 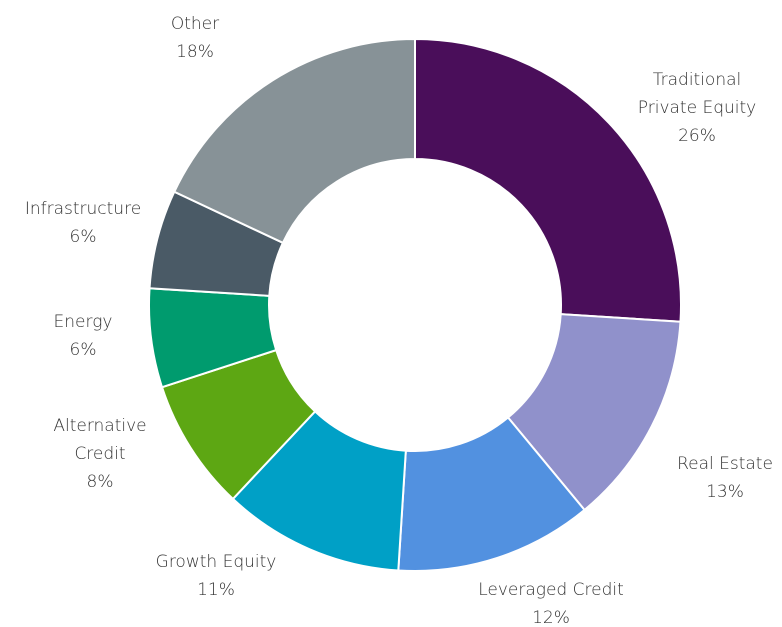 I want to click on slice-label: Traditional Private Equity 26%, so click(x=697, y=108).